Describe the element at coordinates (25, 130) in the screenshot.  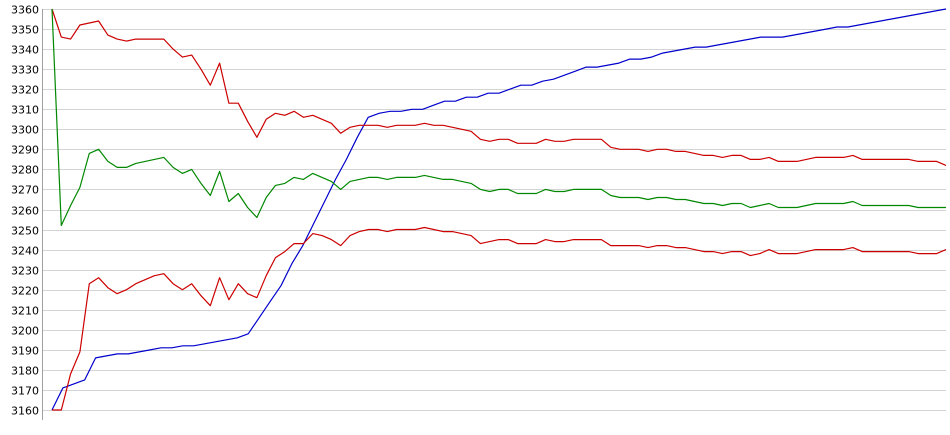
I see `y-tick-label: 3300` at that location.